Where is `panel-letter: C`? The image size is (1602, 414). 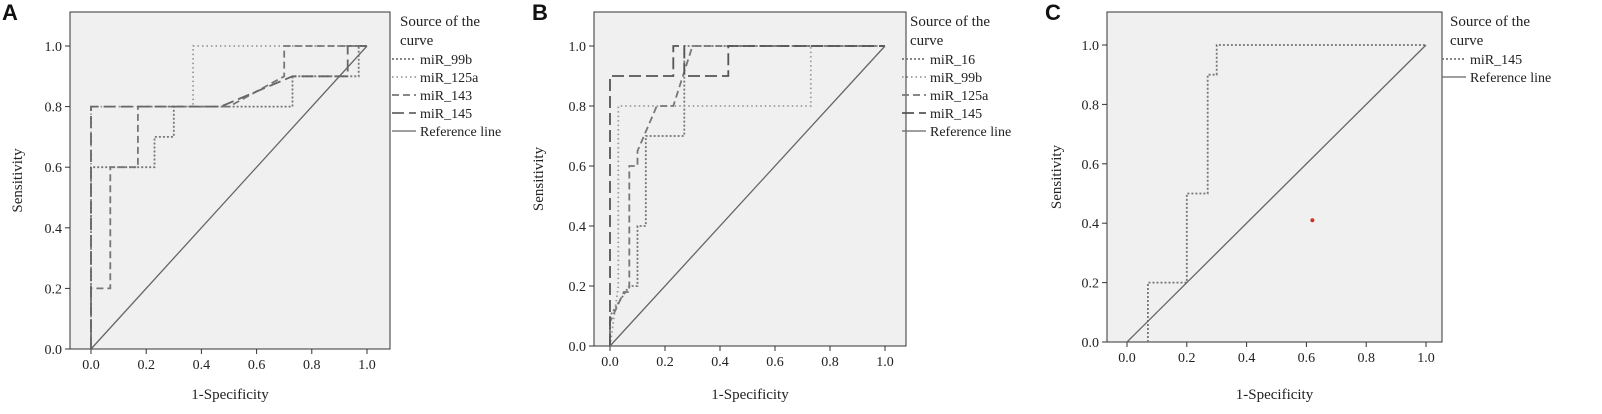 panel-letter: C is located at coordinates (1053, 12).